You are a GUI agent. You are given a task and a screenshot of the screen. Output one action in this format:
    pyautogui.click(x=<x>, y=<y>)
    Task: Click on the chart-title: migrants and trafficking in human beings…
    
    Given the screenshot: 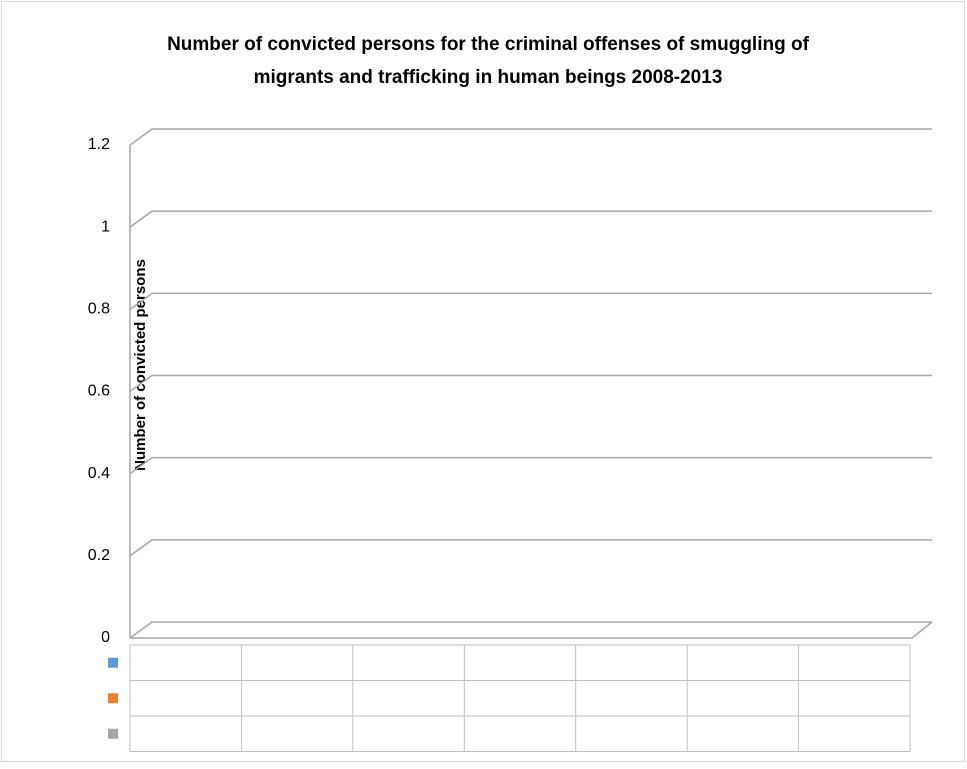 What is the action you would take?
    pyautogui.click(x=488, y=77)
    